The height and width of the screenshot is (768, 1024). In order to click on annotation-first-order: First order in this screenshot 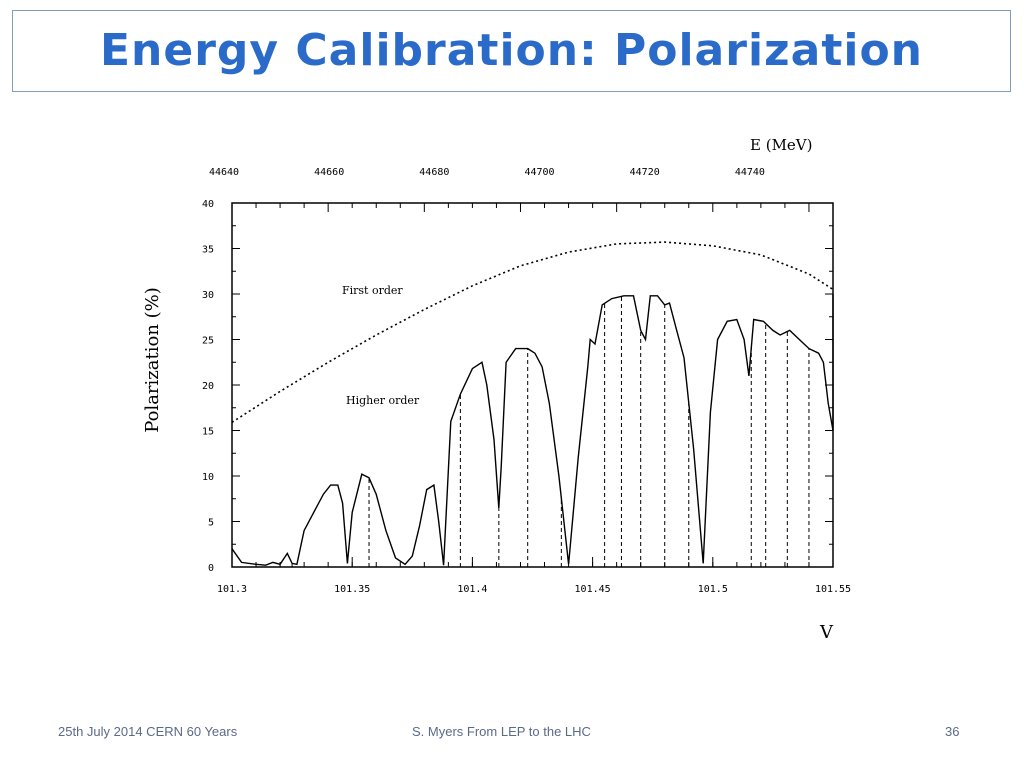, I will do `click(372, 290)`.